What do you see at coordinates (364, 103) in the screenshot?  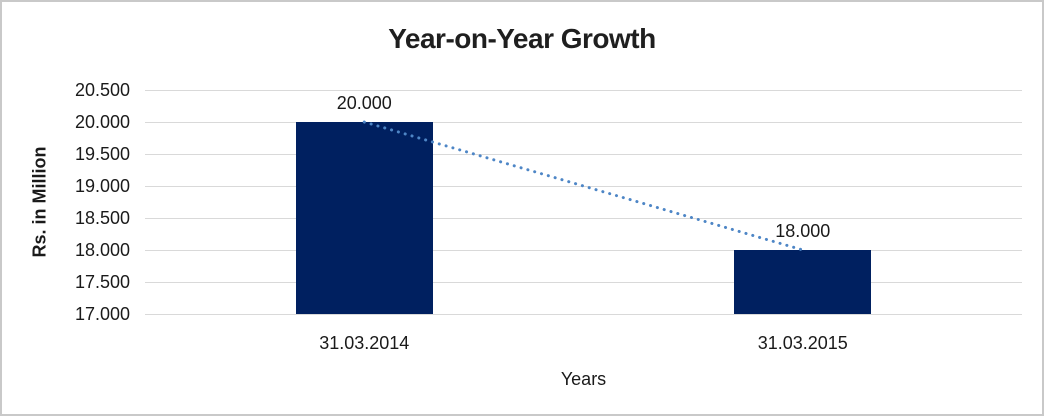 I see `bar-data-label: 20.000` at bounding box center [364, 103].